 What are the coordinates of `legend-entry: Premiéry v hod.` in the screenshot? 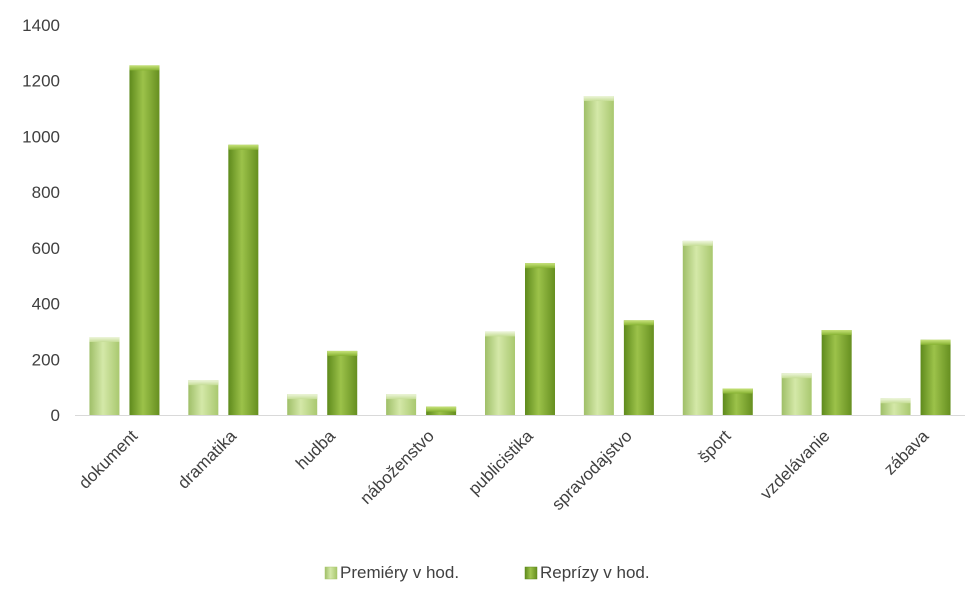 It's located at (391, 572).